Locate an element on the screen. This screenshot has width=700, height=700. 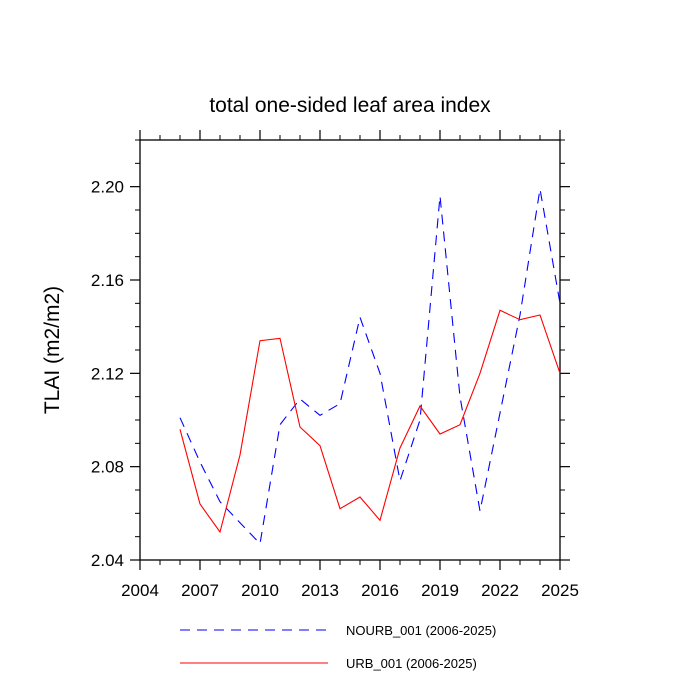
legend-label: URB_001 (2006-2025) is located at coordinates (411, 663).